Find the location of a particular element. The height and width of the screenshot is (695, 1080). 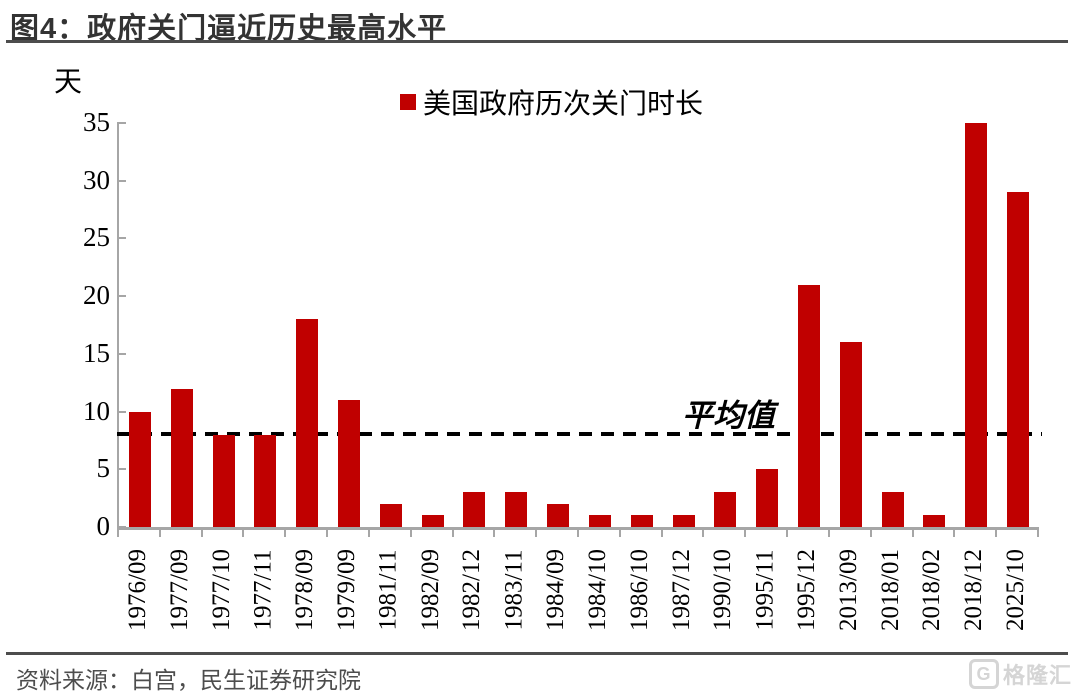

bar-1978/09 is located at coordinates (307, 423).